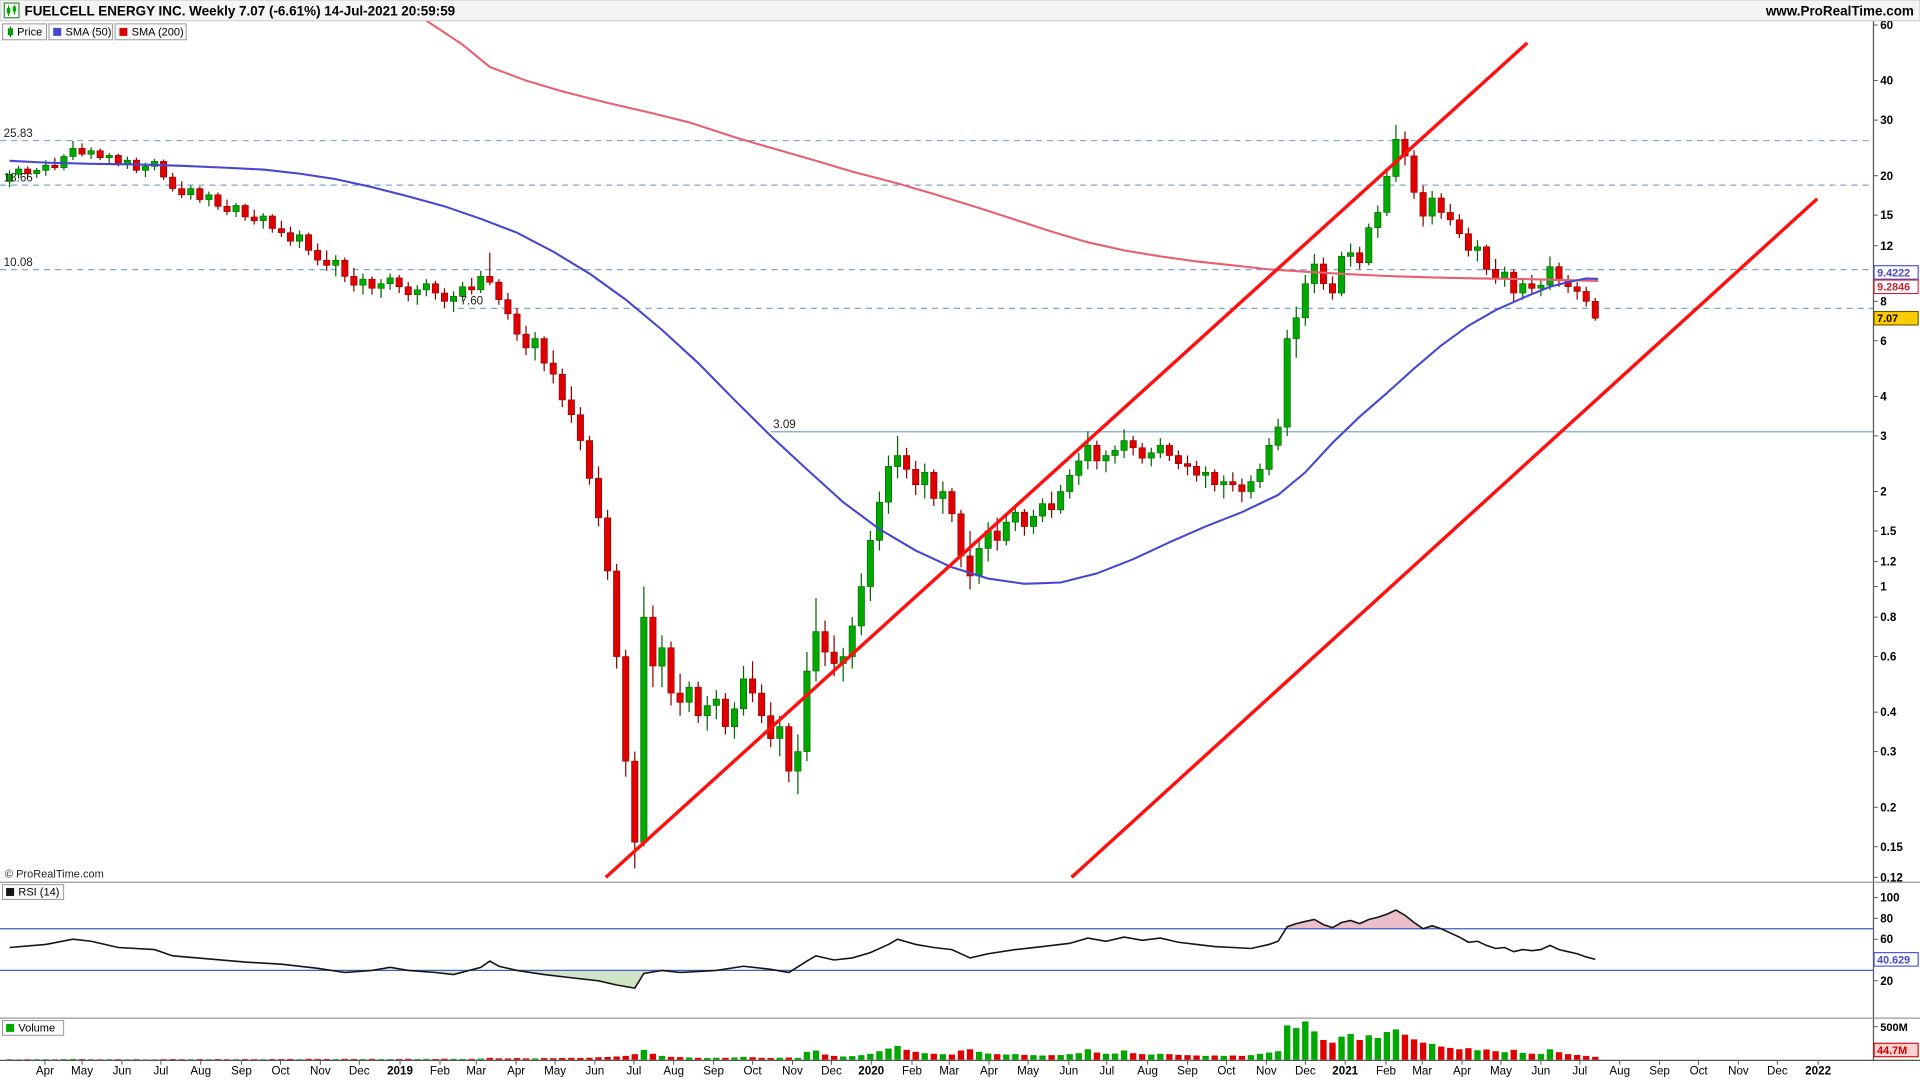  Describe the element at coordinates (18, 133) in the screenshot. I see `price-level-label: 25.83` at that location.